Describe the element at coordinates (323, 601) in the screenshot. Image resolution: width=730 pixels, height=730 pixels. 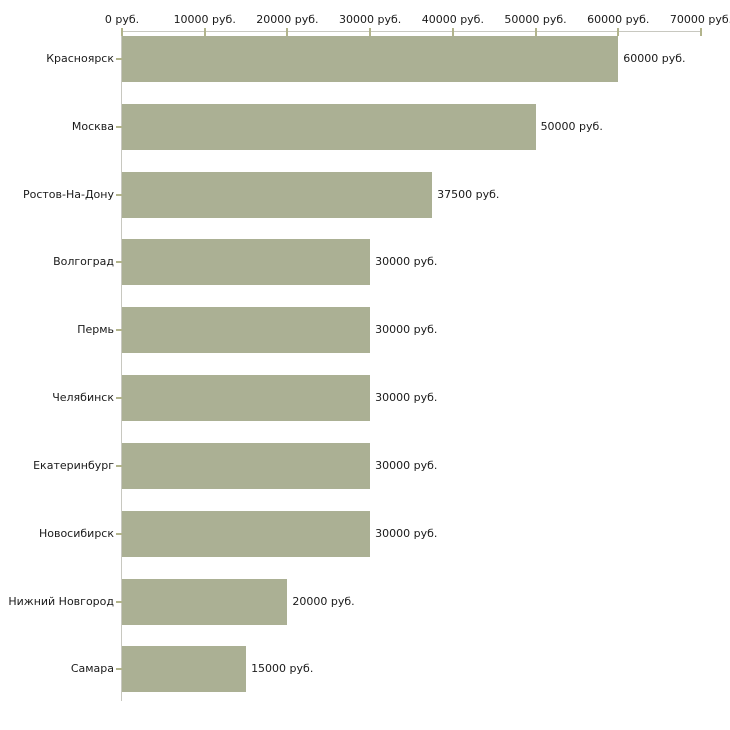
I see `bar-value-label: 20000 руб.` at that location.